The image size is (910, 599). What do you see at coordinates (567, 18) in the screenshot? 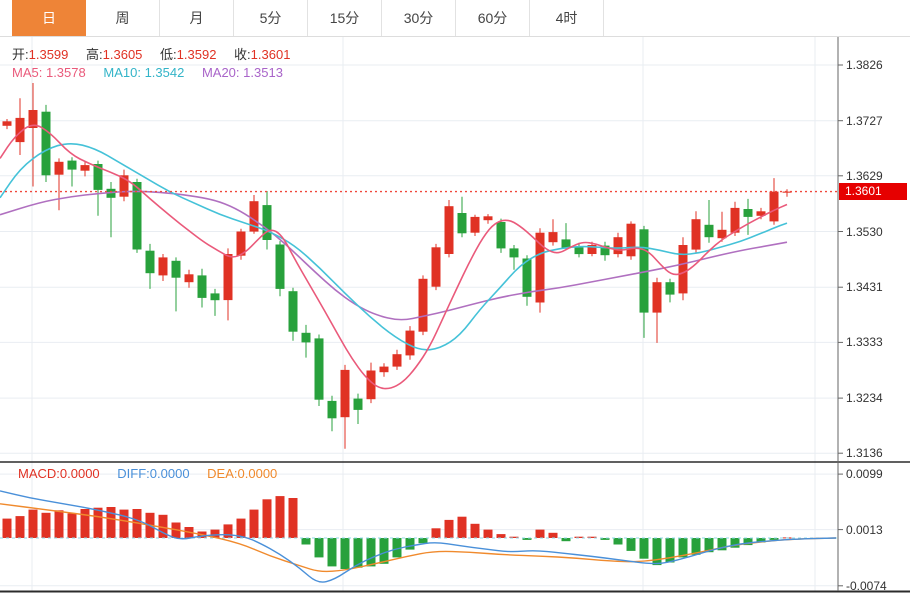
I see `tab-8: 4时` at bounding box center [567, 18].